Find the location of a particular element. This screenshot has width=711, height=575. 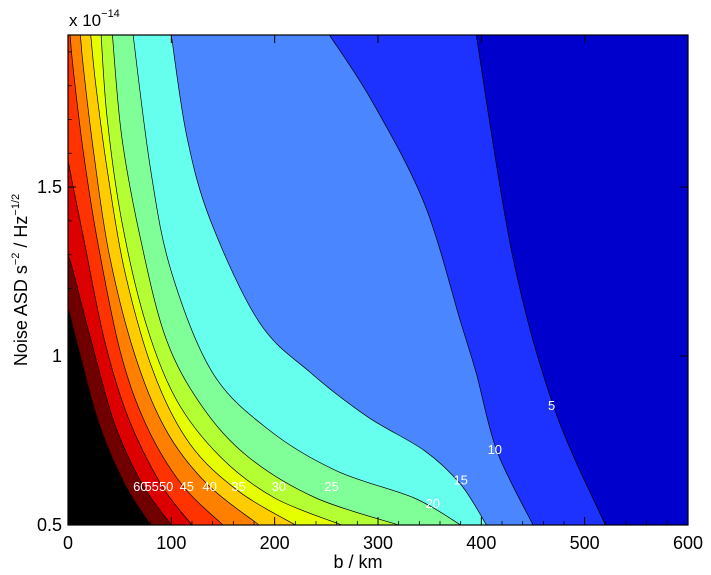

y-tick-label: 0.5 is located at coordinates (49, 525).